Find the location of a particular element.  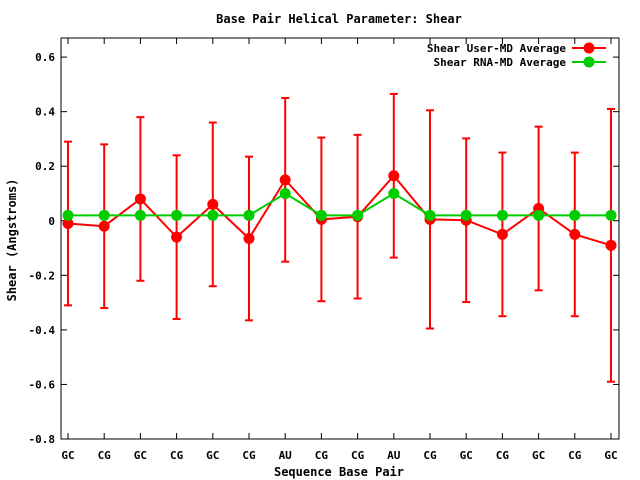

y-tick-label: 0.4 is located at coordinates (45, 112).